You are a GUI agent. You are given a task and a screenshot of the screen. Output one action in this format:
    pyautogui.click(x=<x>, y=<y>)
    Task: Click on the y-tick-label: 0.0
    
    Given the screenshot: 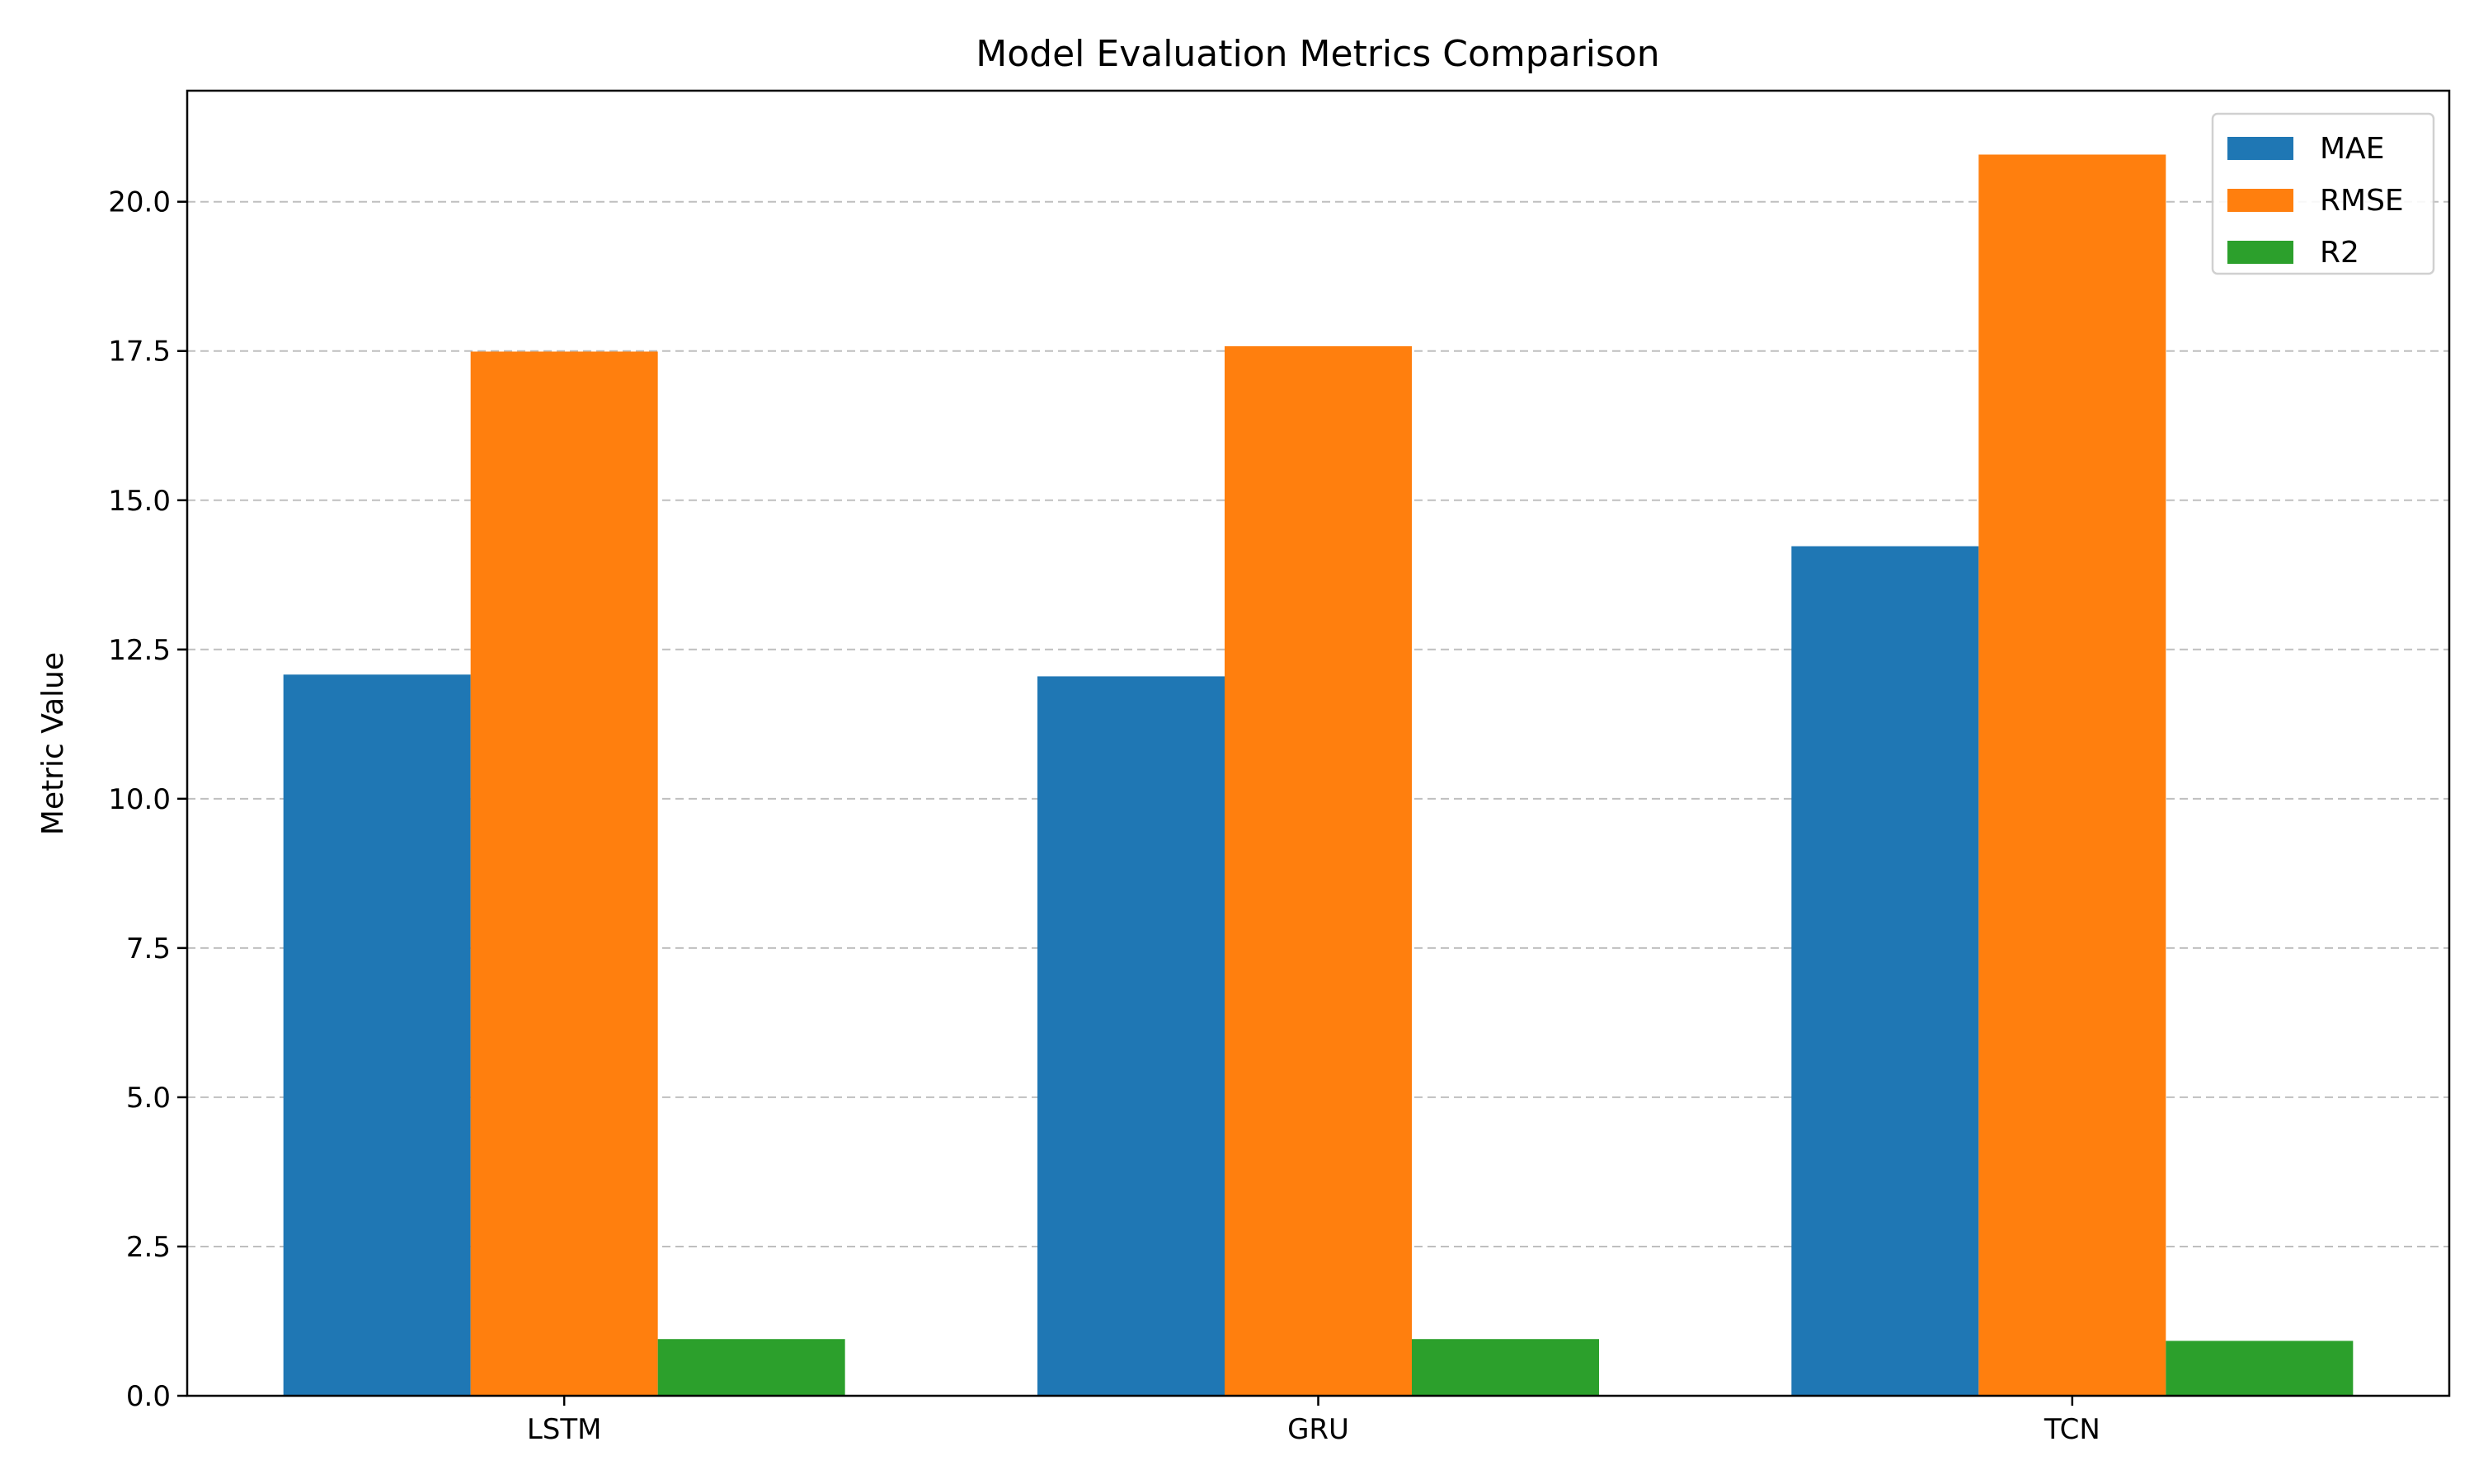 What is the action you would take?
    pyautogui.click(x=148, y=1396)
    